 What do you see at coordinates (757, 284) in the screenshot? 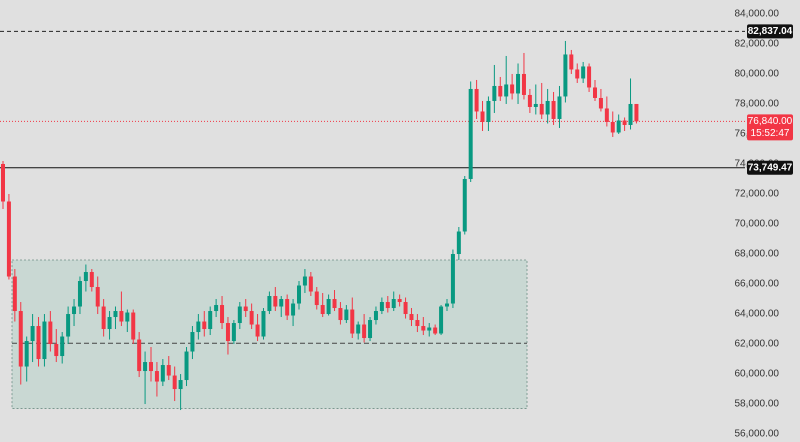
I see `y-tick-label: 66,000.00` at bounding box center [757, 284].